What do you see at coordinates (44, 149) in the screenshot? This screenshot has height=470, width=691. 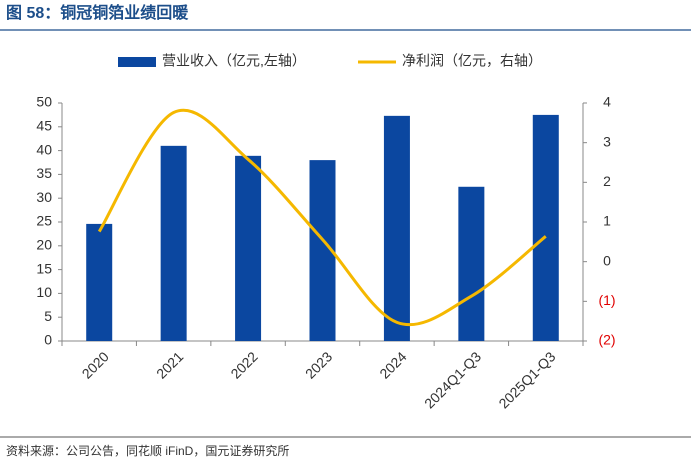 I see `y-tick-label: 40` at bounding box center [44, 149].